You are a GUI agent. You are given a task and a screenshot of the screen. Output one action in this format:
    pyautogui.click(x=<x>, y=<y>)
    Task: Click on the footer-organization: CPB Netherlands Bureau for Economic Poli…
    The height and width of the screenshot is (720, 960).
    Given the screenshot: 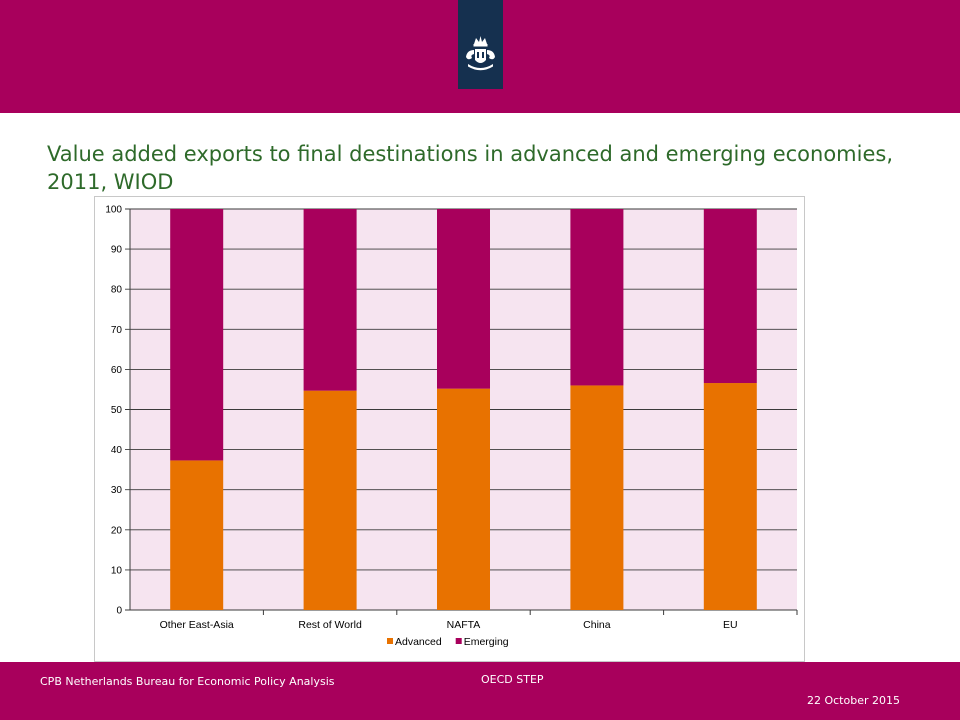 What is the action you would take?
    pyautogui.click(x=187, y=681)
    